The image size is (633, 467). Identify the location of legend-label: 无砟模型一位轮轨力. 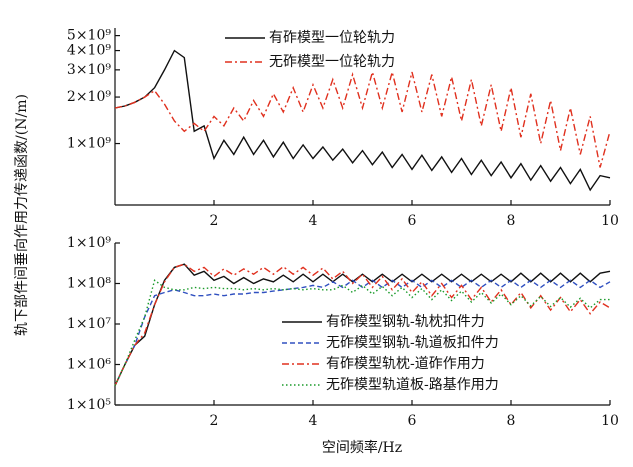
(332, 62).